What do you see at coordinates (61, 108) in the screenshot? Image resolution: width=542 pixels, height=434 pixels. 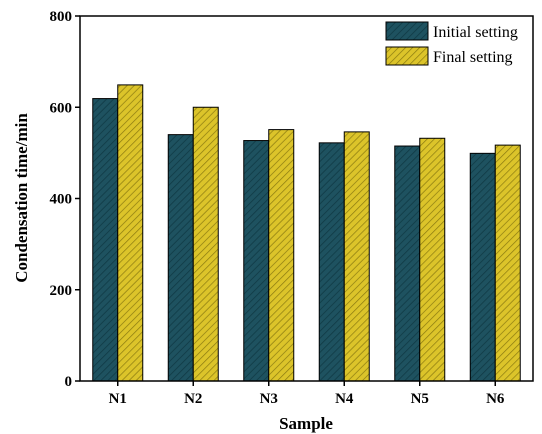 I see `y-tick-label: 600` at bounding box center [61, 108].